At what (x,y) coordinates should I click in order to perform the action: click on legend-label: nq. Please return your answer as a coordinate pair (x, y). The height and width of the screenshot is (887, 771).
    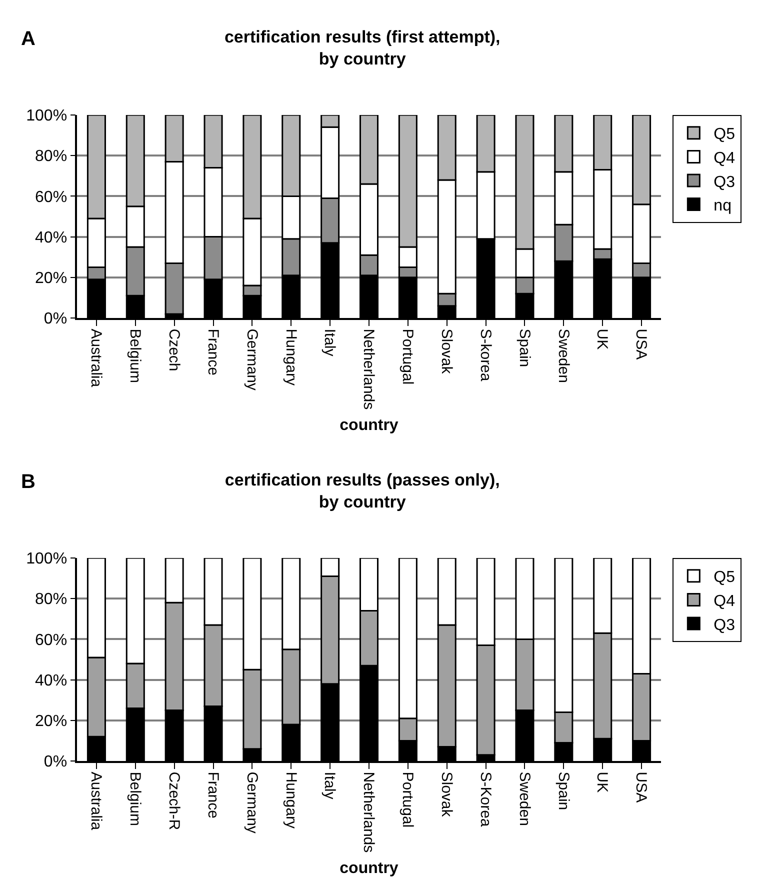
    Looking at the image, I should click on (723, 206).